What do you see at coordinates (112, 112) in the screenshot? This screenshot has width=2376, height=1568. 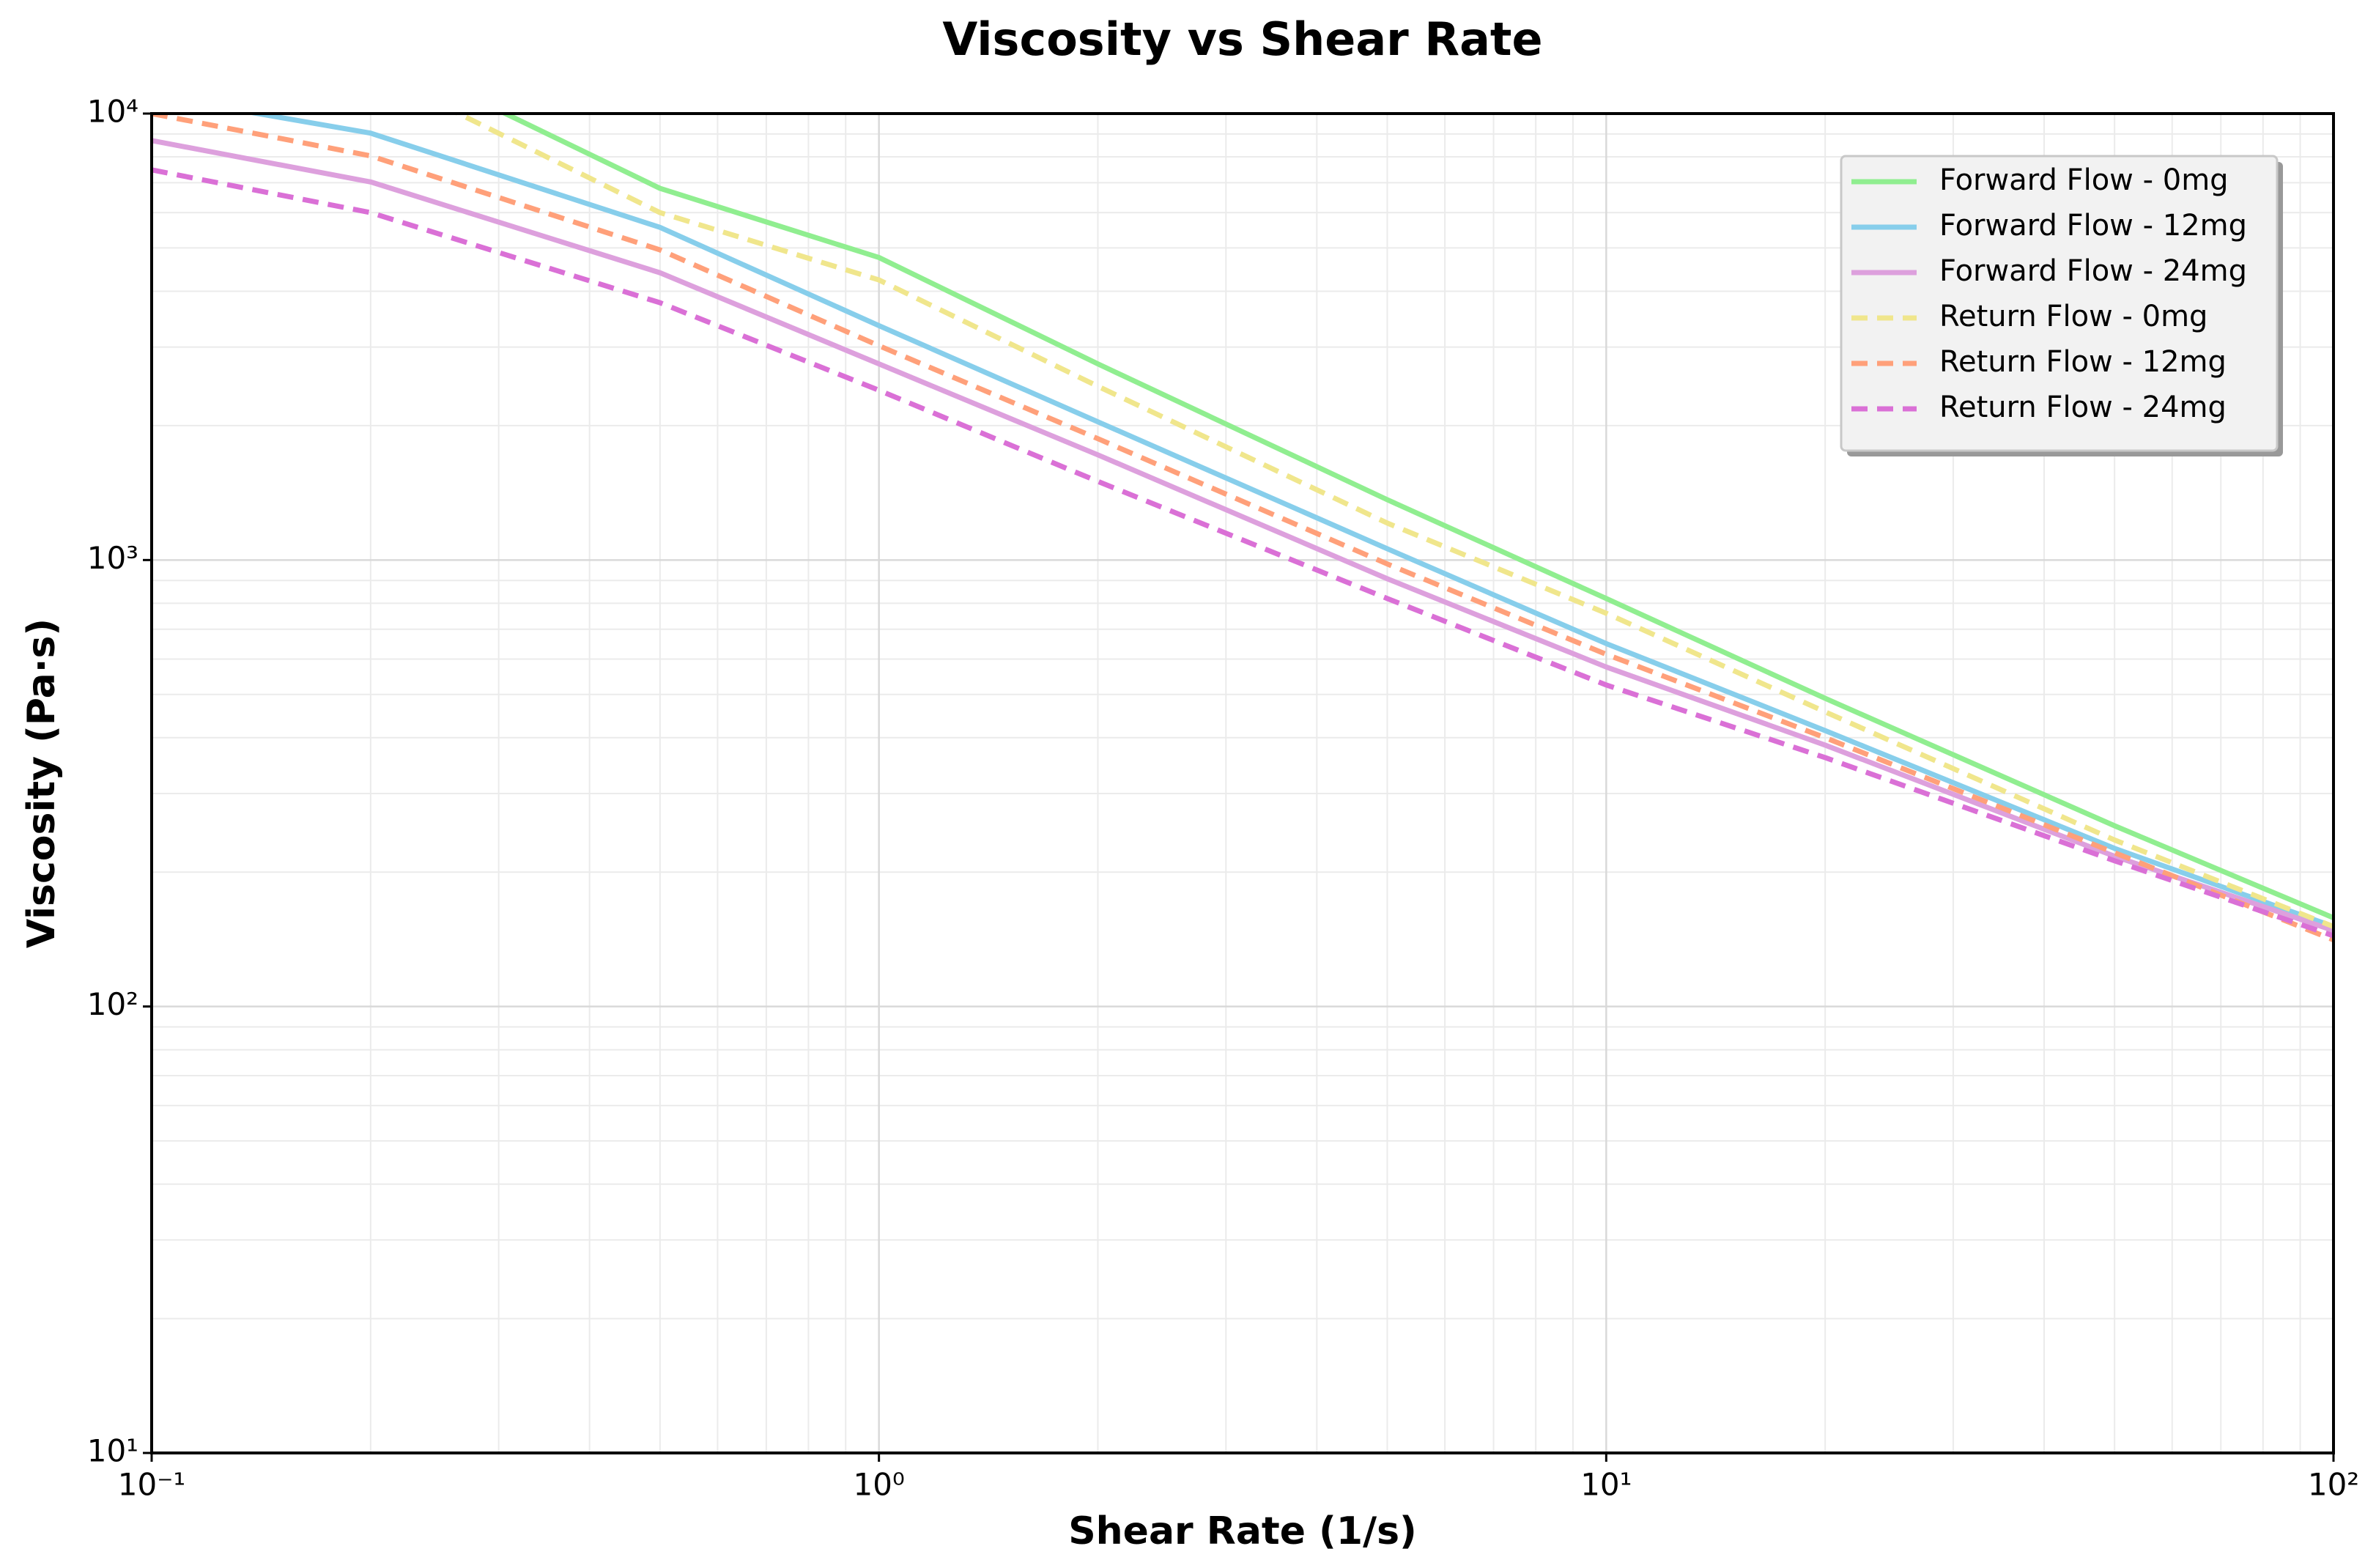 I see `y-tick-label: 10⁴` at bounding box center [112, 112].